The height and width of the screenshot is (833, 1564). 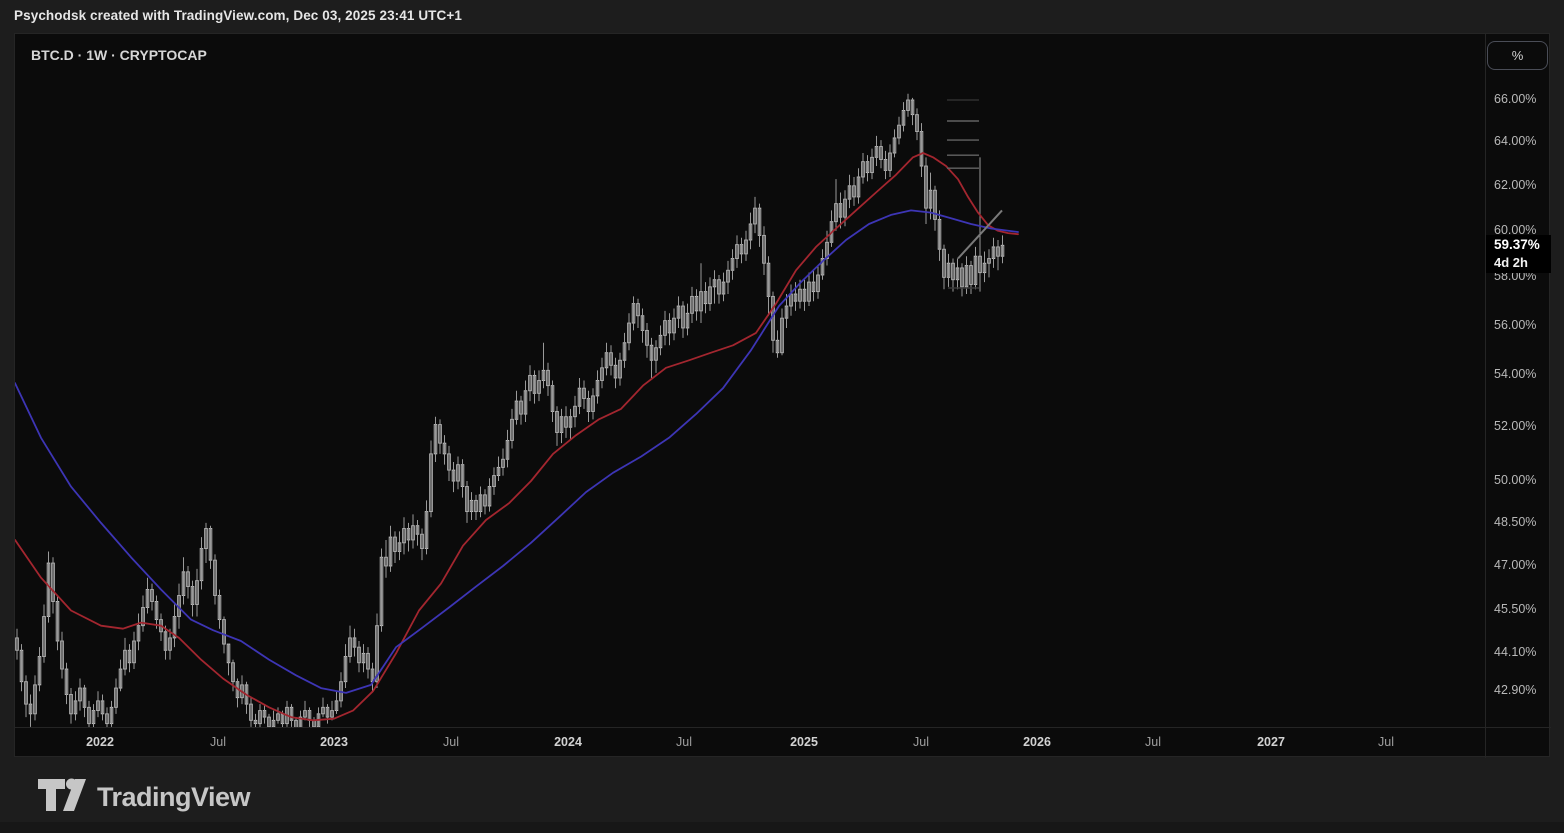 I want to click on price-scale-label: 62.00%, so click(x=1515, y=184).